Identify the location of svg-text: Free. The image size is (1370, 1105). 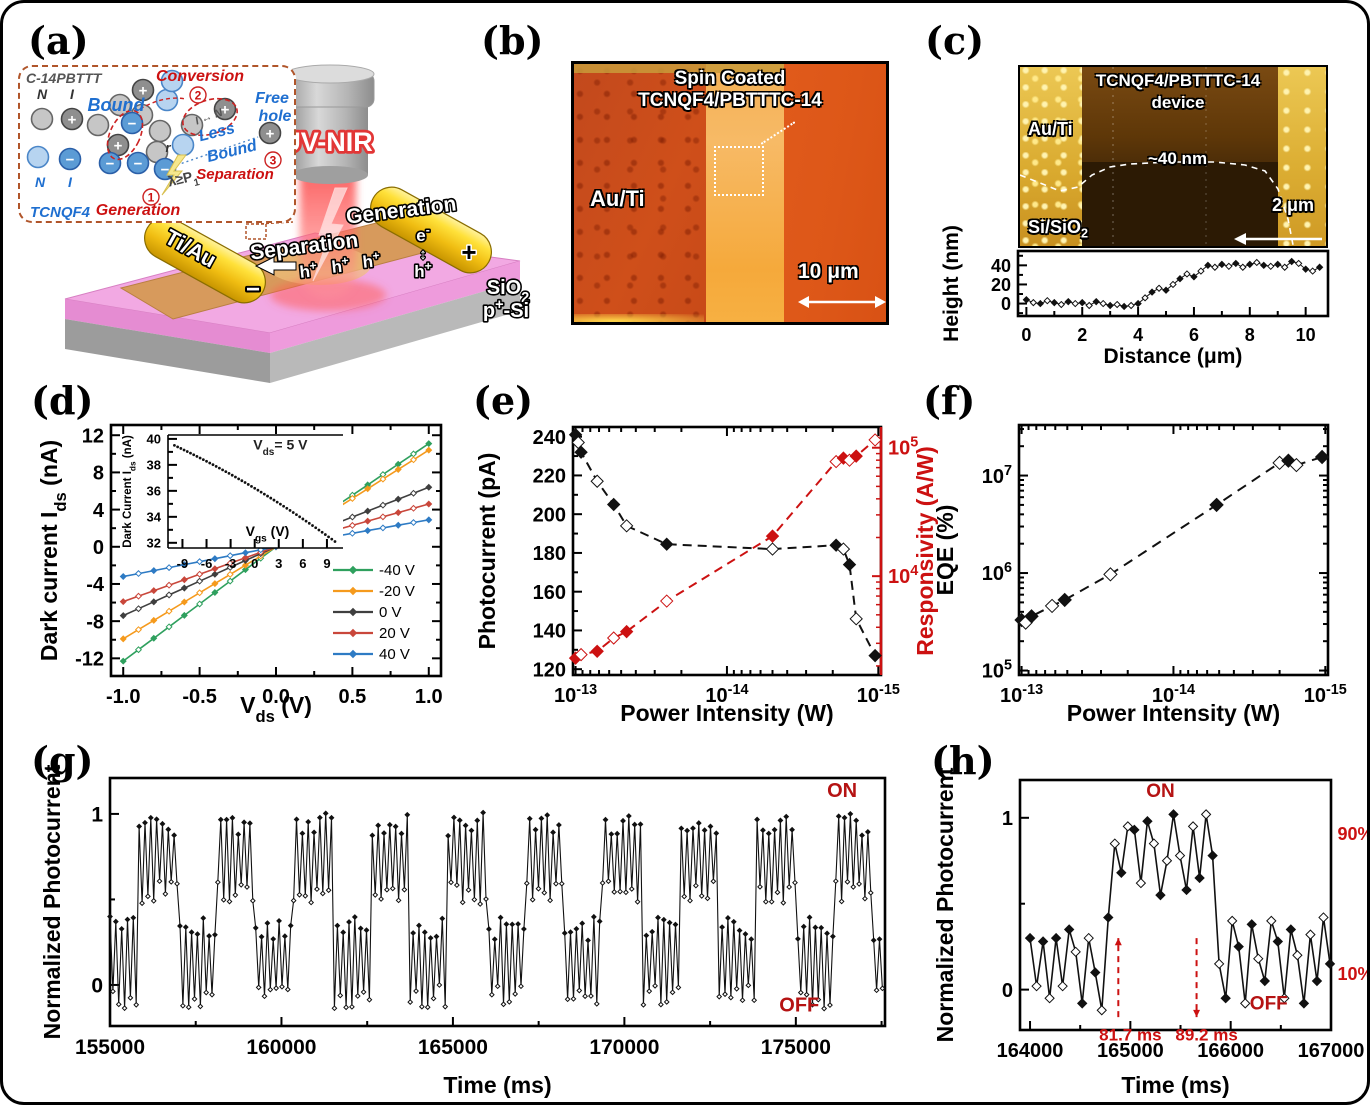
(272, 98).